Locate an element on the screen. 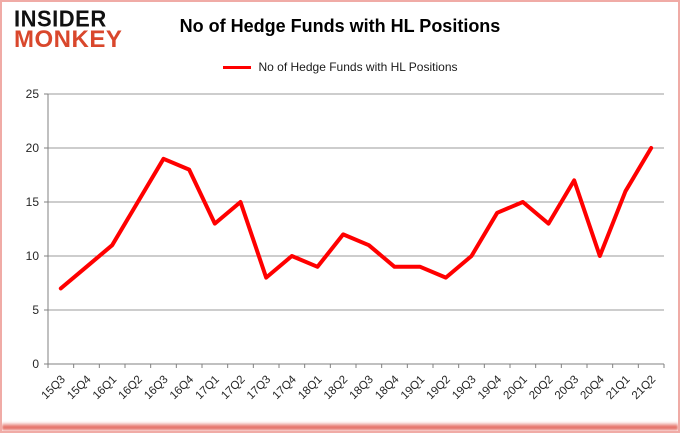 This screenshot has height=433, width=680. x-tick-label: 20Q1 is located at coordinates (516, 388).